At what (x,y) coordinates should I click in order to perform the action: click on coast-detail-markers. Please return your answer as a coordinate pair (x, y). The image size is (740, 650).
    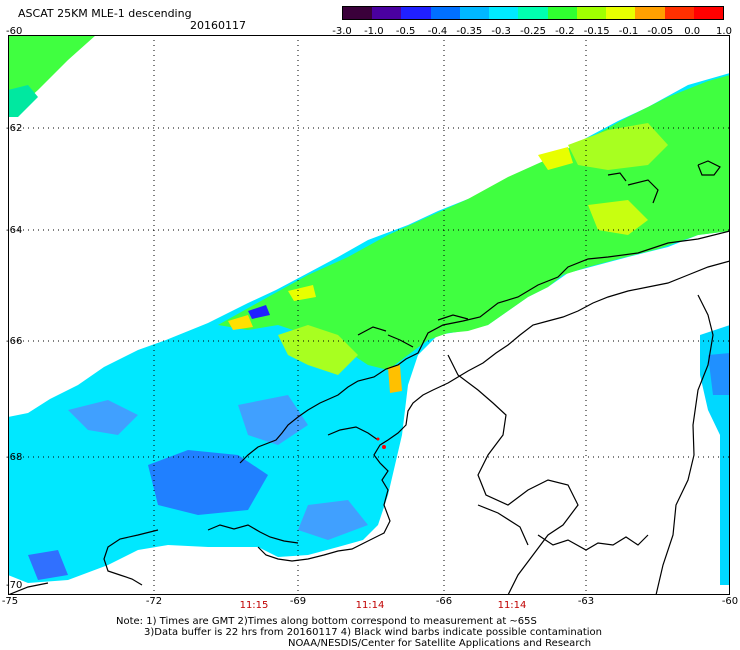
    Looking at the image, I should click on (381, 443).